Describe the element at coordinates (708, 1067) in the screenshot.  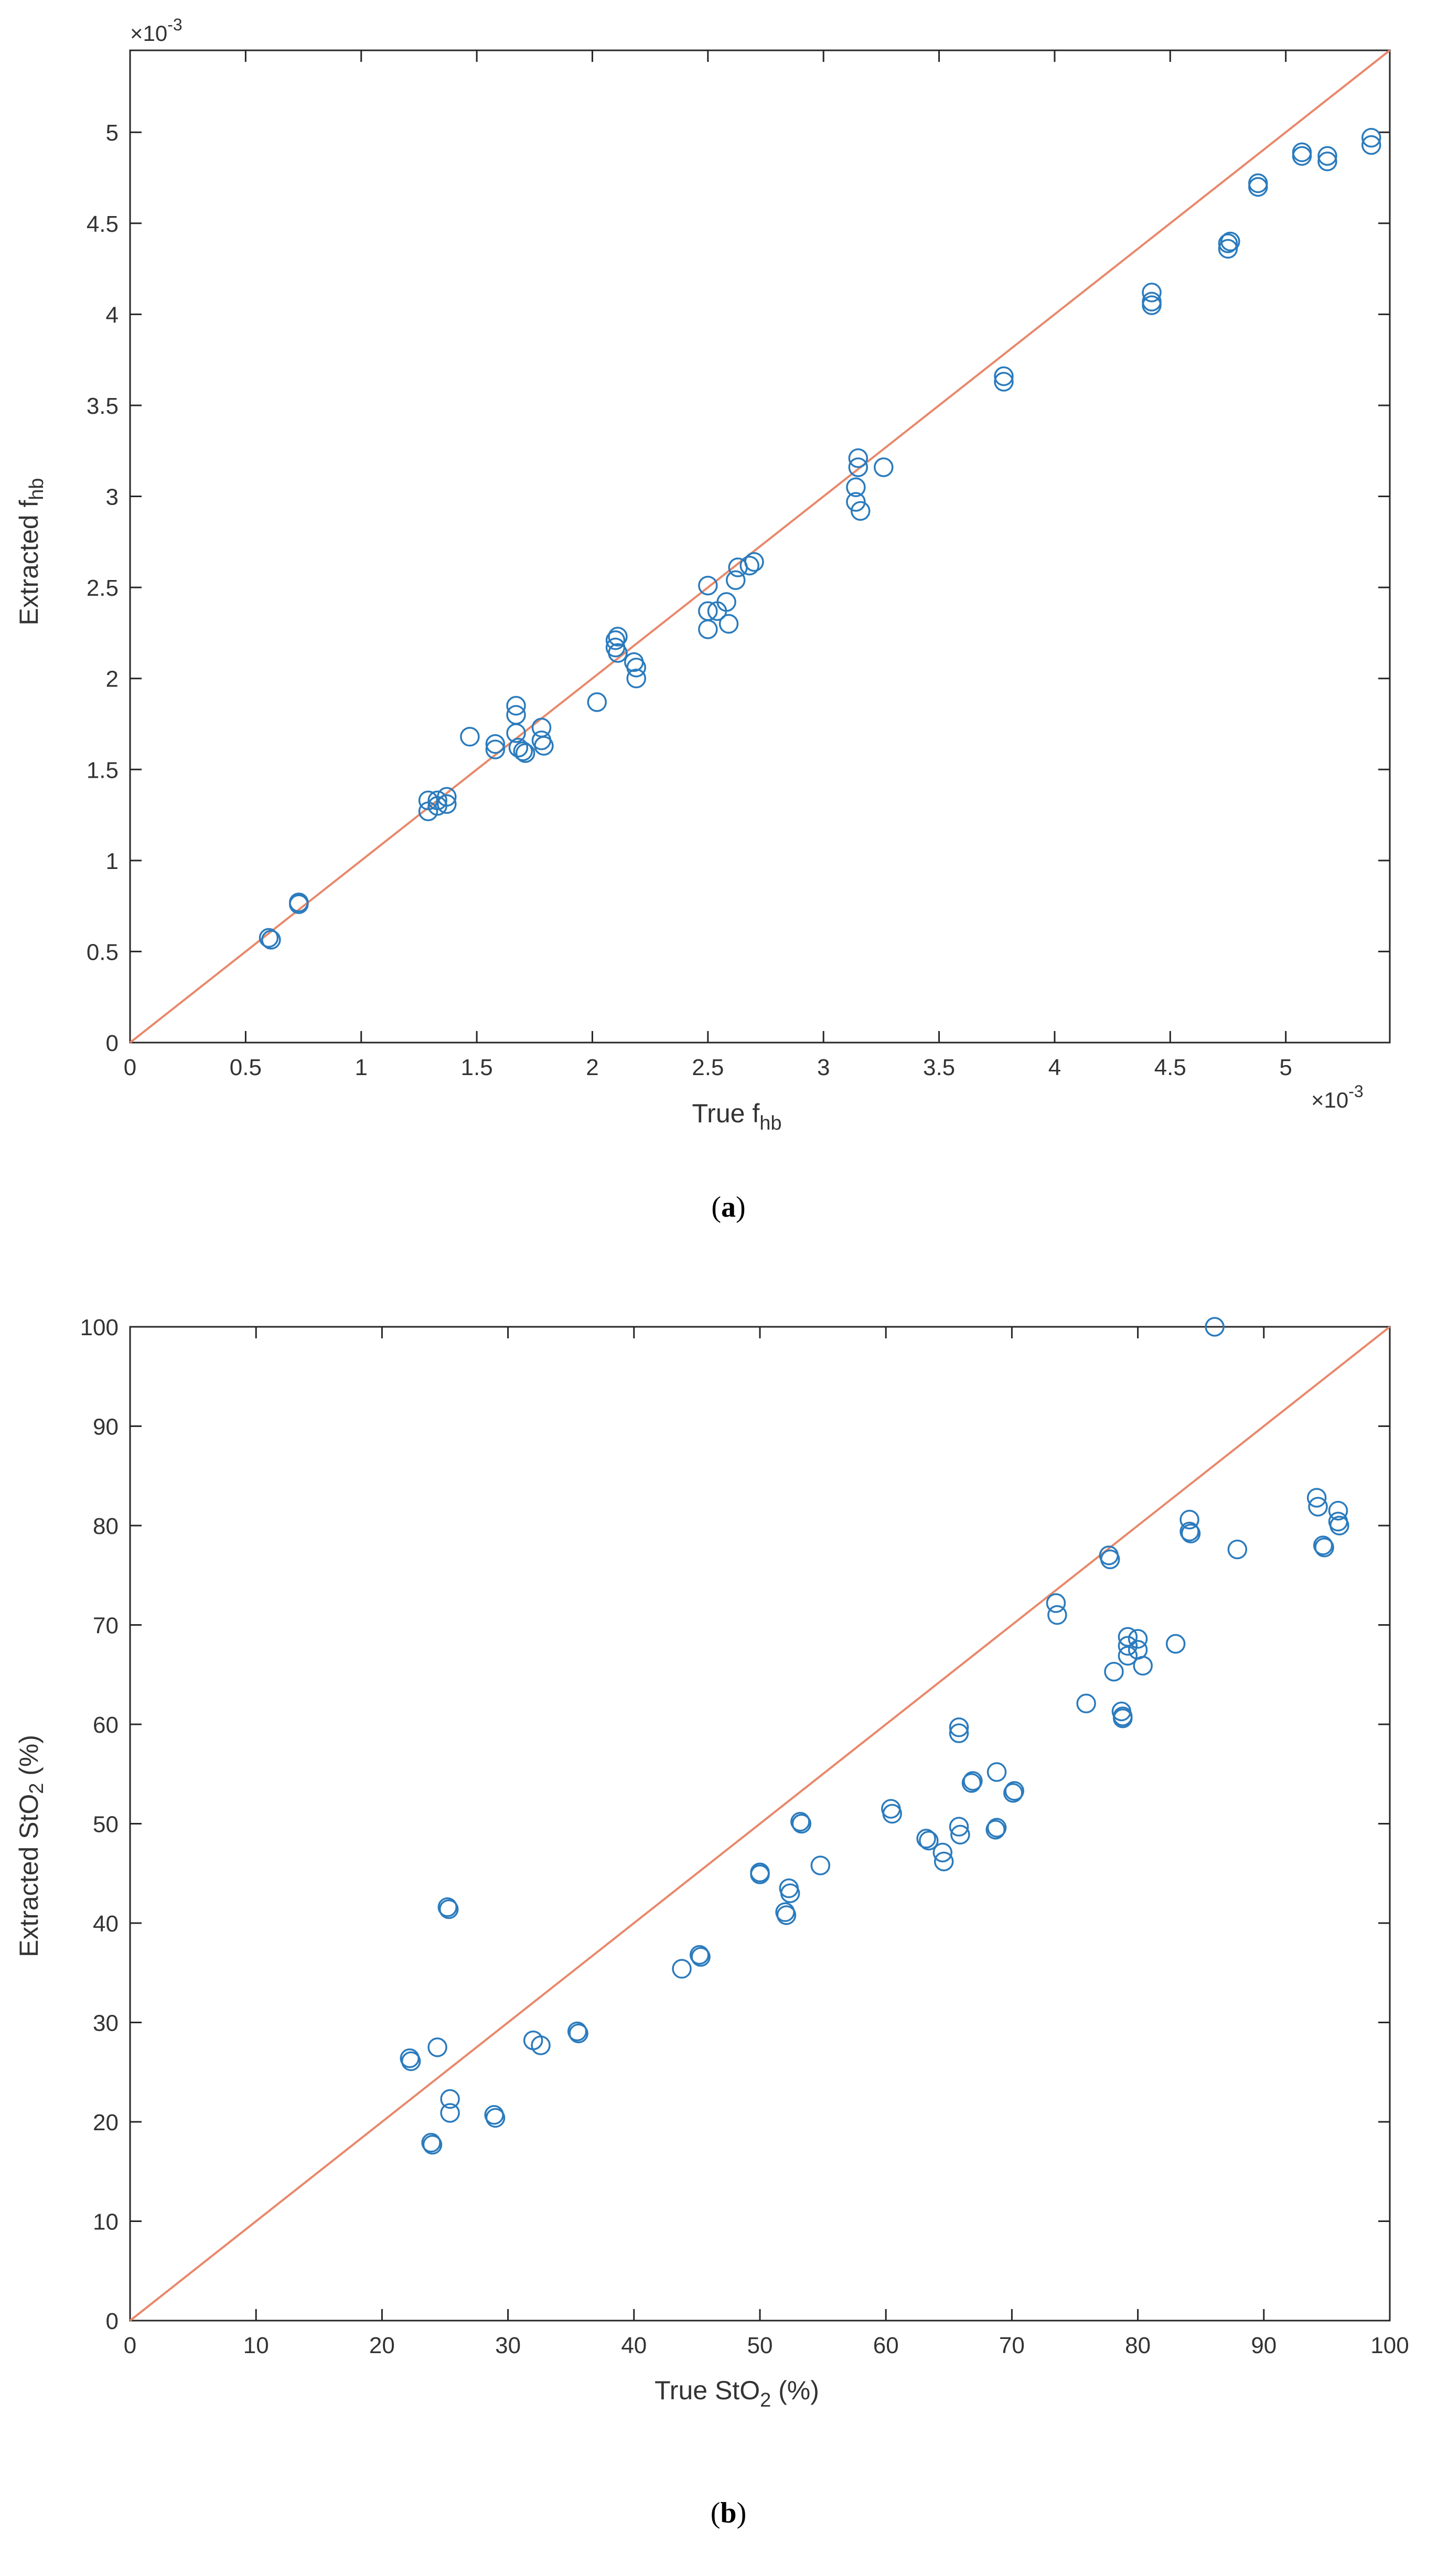
I see `panel-a-x-tick-label: 2.5` at that location.